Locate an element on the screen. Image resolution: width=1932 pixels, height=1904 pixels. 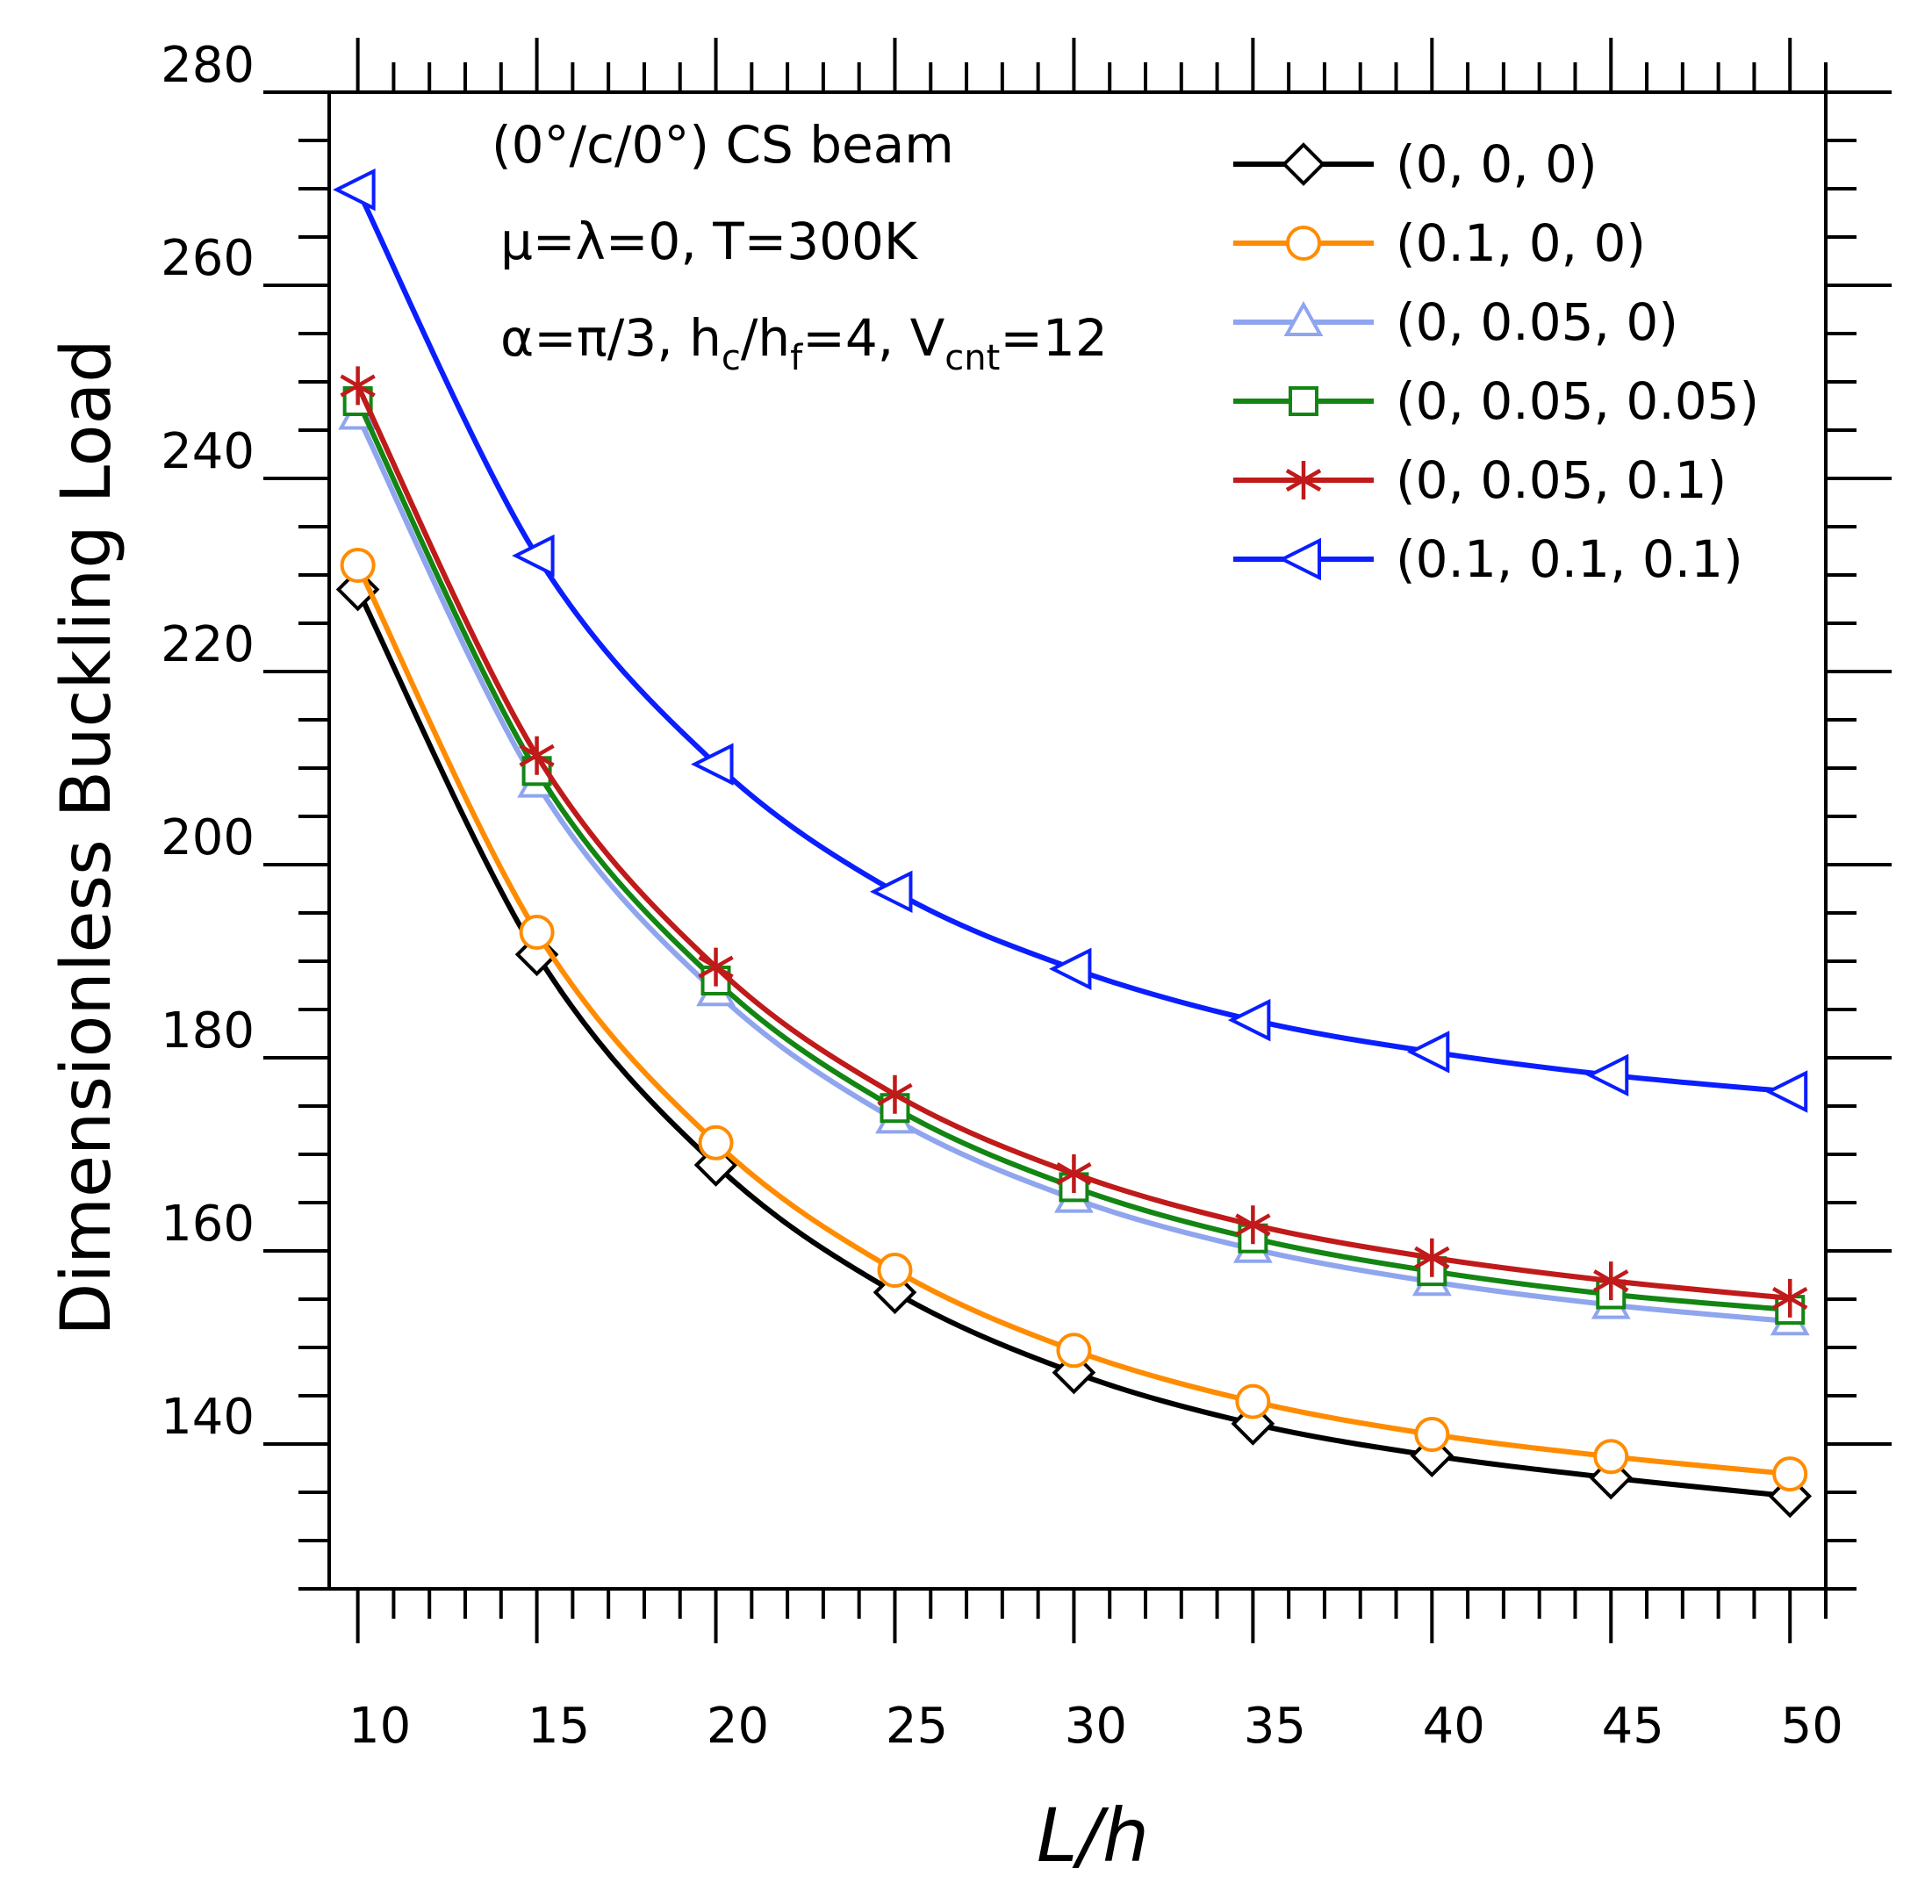
legend-label: (0.1, 0, 0) is located at coordinates (1521, 243).